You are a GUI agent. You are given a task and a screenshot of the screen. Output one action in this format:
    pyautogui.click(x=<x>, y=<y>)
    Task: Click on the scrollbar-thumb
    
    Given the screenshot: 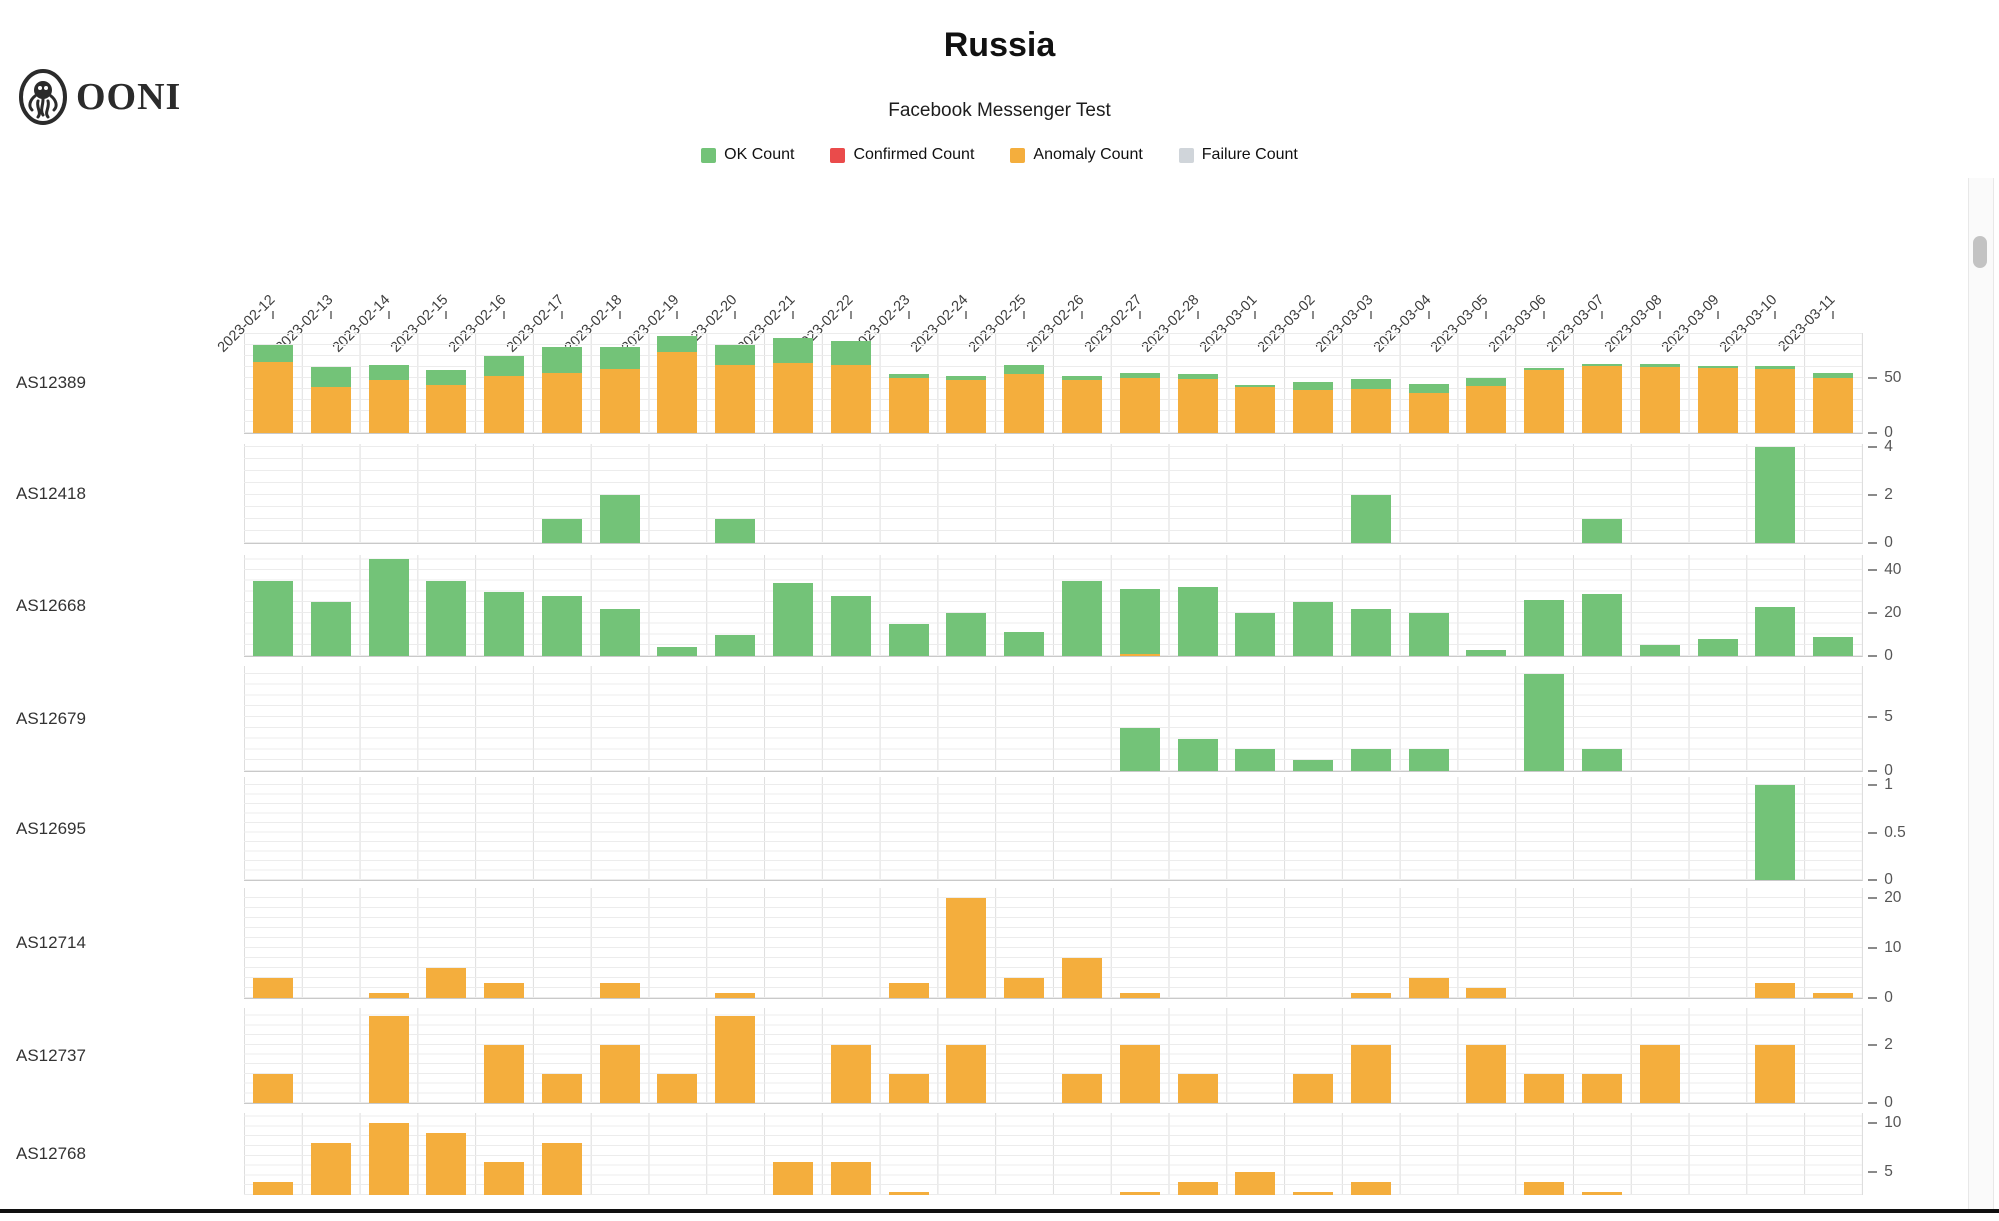 What is the action you would take?
    pyautogui.click(x=1980, y=252)
    